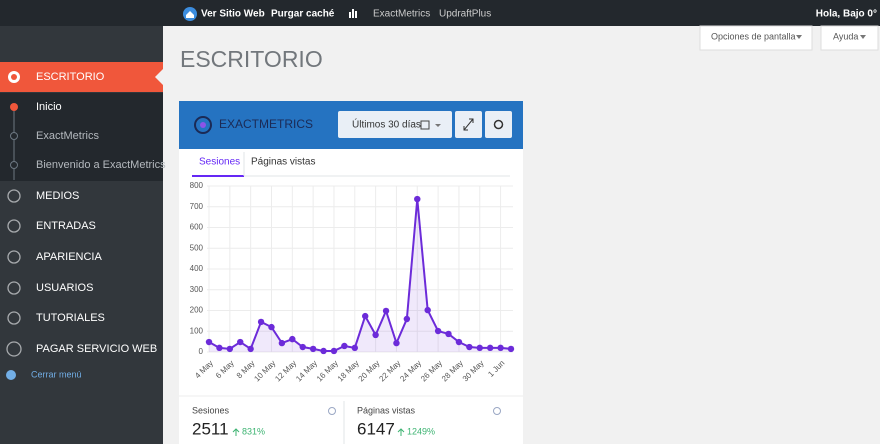 Image resolution: width=880 pixels, height=444 pixels. I want to click on settings-button, so click(498, 124).